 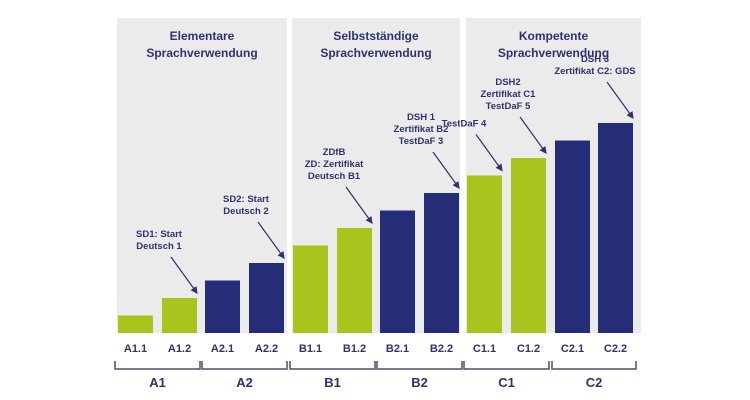 What do you see at coordinates (246, 199) in the screenshot?
I see `annotation-text: SD2: Start` at bounding box center [246, 199].